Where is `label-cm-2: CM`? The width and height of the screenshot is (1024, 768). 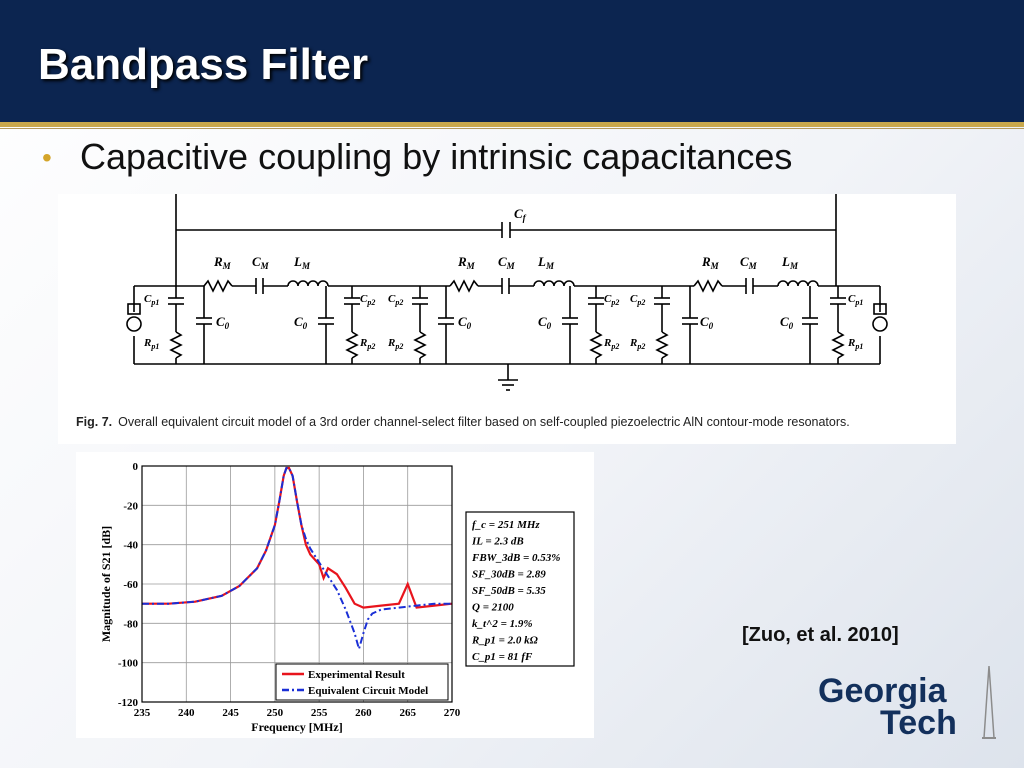 label-cm-2: CM is located at coordinates (507, 262).